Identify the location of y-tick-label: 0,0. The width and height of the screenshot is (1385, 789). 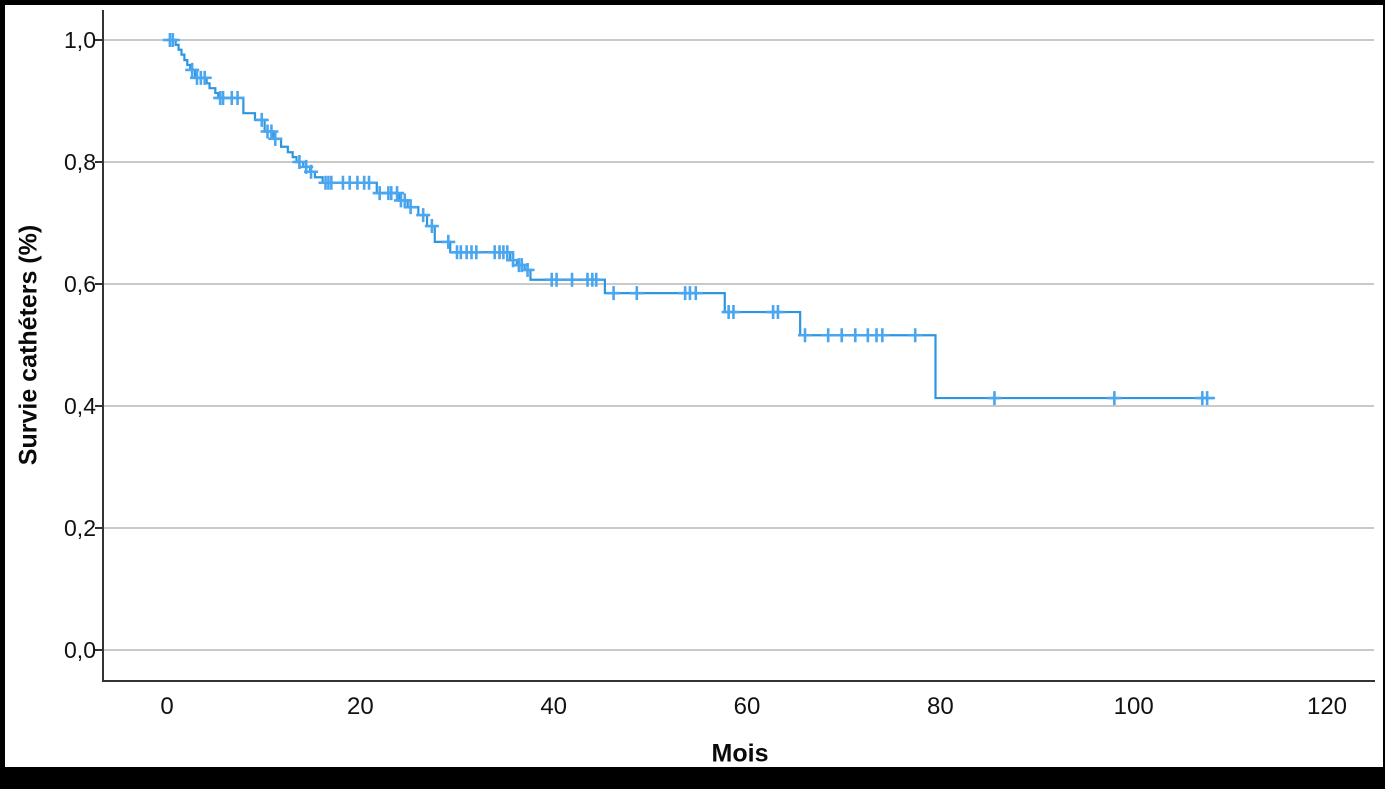
(80, 650).